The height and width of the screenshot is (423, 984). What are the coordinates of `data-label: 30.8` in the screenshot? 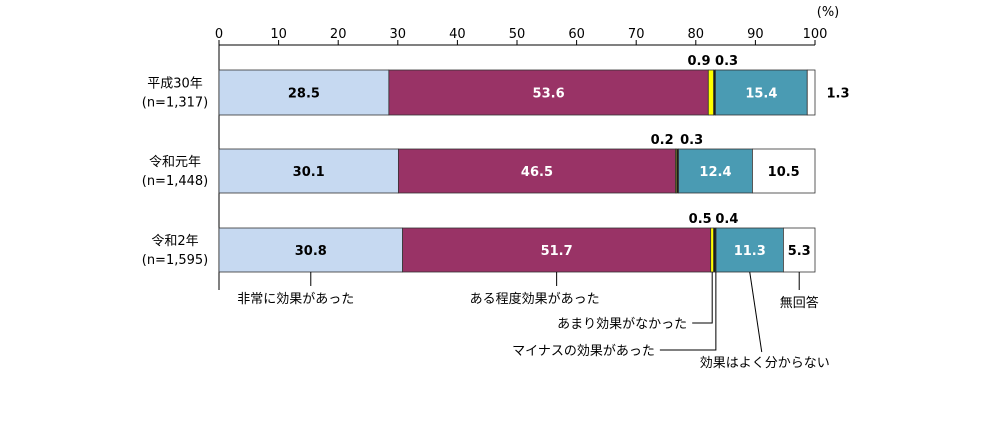 It's located at (311, 251).